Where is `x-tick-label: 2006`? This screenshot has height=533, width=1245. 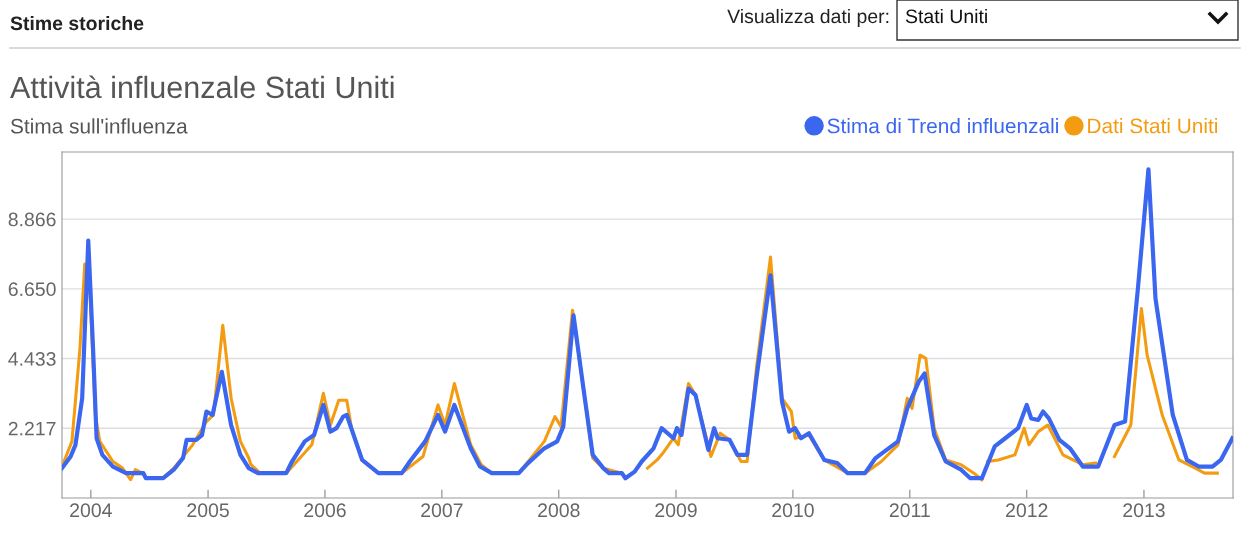
x-tick-label: 2006 is located at coordinates (325, 510).